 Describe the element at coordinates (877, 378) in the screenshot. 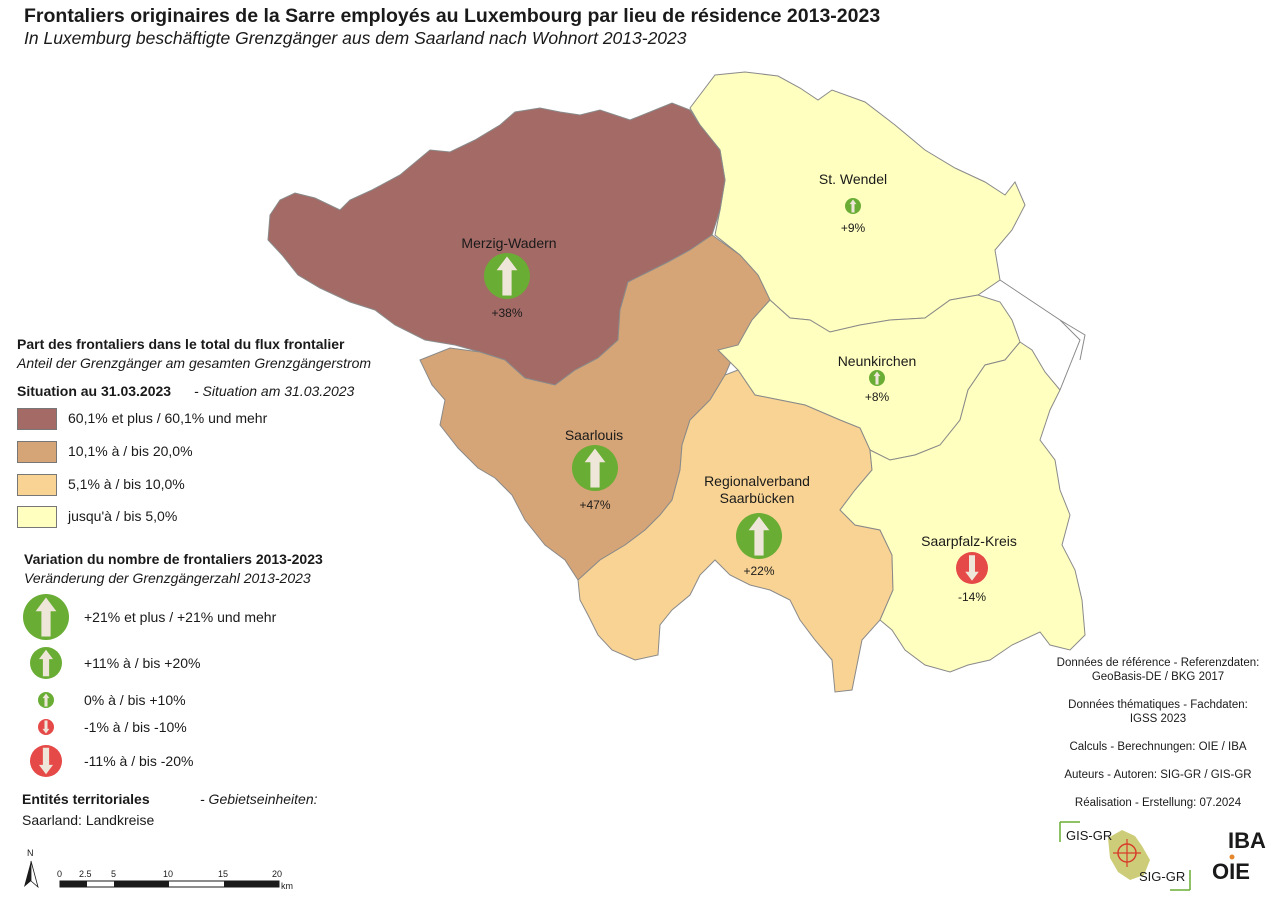

I see `change-symbol-neunkirchen` at that location.